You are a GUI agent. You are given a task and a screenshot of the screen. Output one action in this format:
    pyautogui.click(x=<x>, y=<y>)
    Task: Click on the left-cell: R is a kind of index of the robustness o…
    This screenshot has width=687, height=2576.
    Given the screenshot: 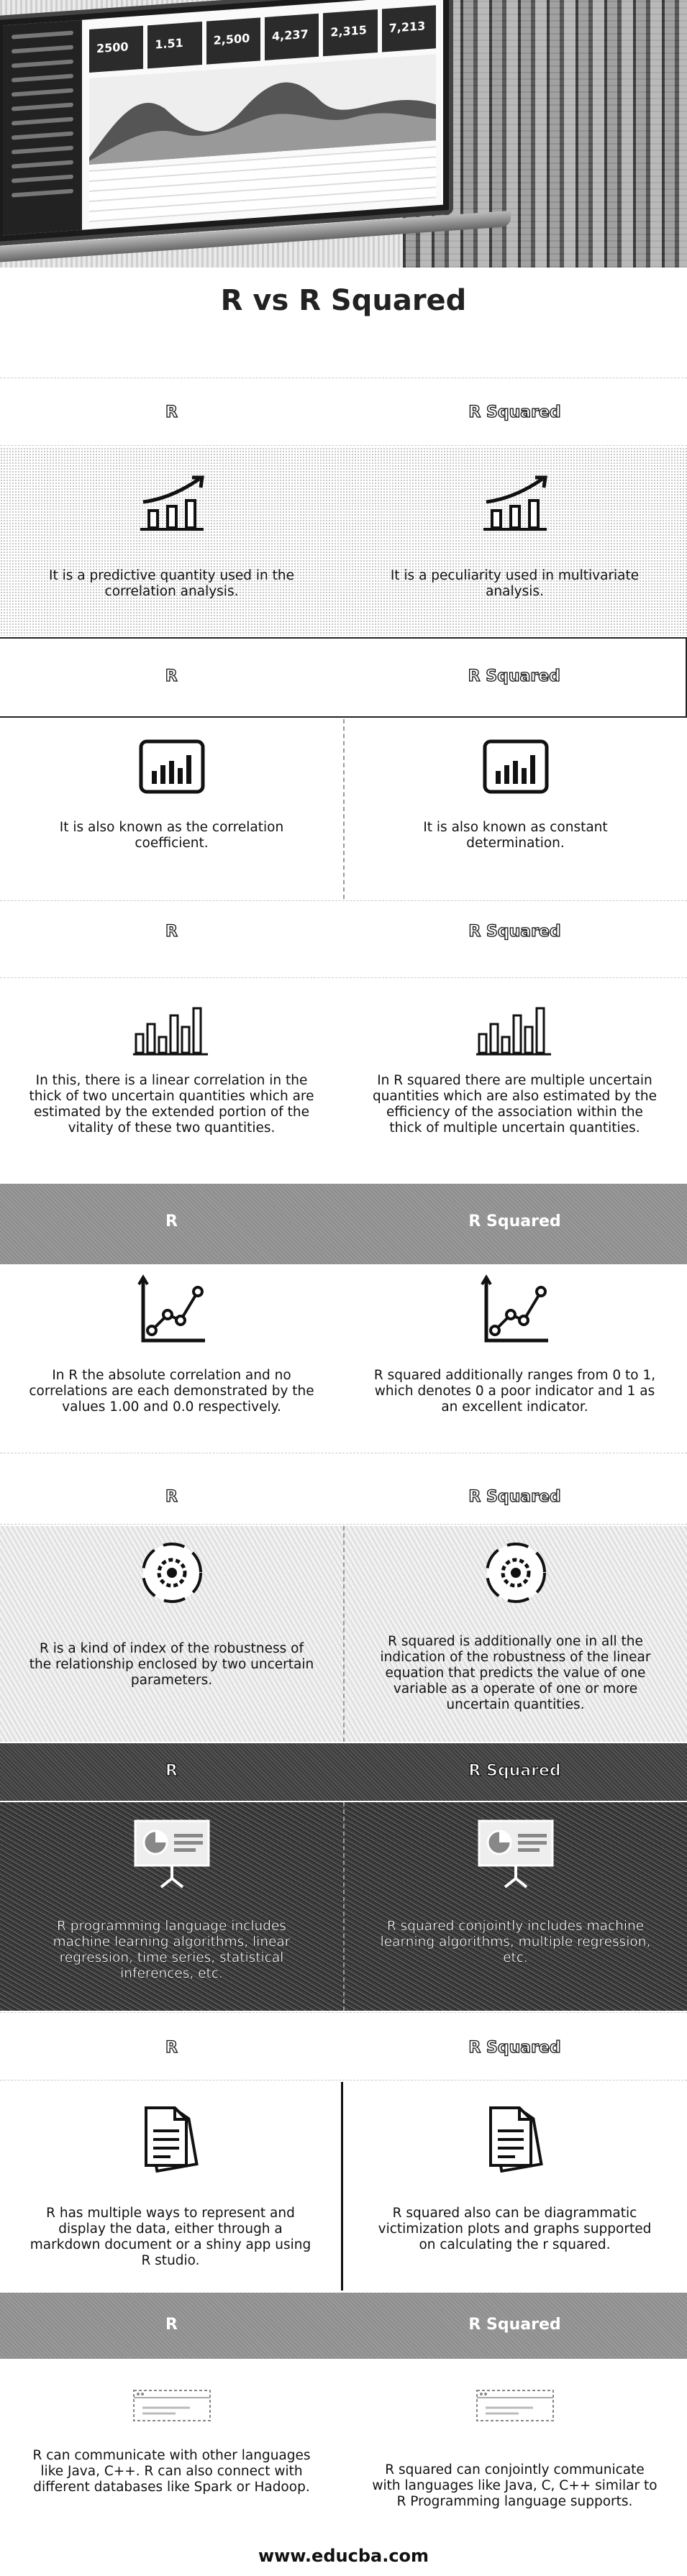 What is the action you would take?
    pyautogui.click(x=171, y=1634)
    